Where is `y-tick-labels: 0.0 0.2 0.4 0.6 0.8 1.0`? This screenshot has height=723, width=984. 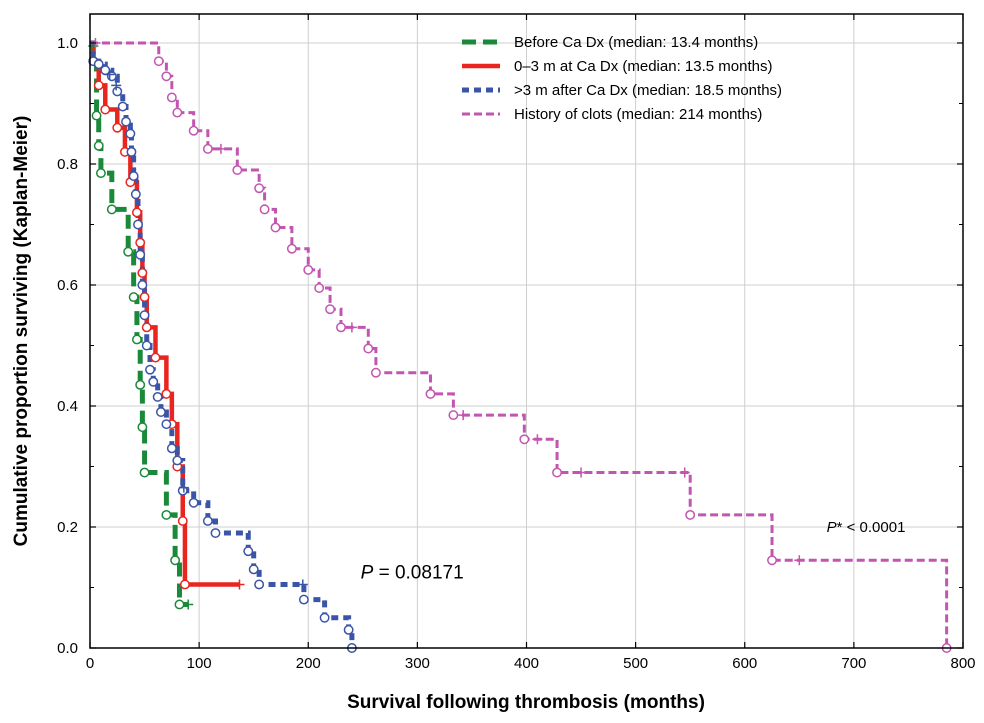
y-tick-labels: 0.0 0.2 0.4 0.6 0.8 1.0 is located at coordinates (67, 346).